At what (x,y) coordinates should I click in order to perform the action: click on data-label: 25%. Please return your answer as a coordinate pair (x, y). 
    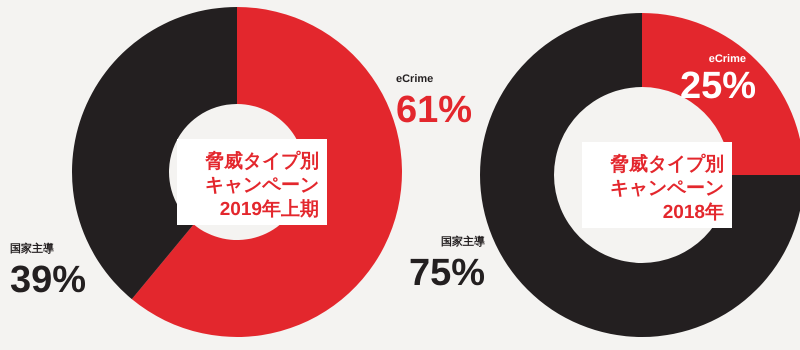
    Looking at the image, I should click on (718, 86).